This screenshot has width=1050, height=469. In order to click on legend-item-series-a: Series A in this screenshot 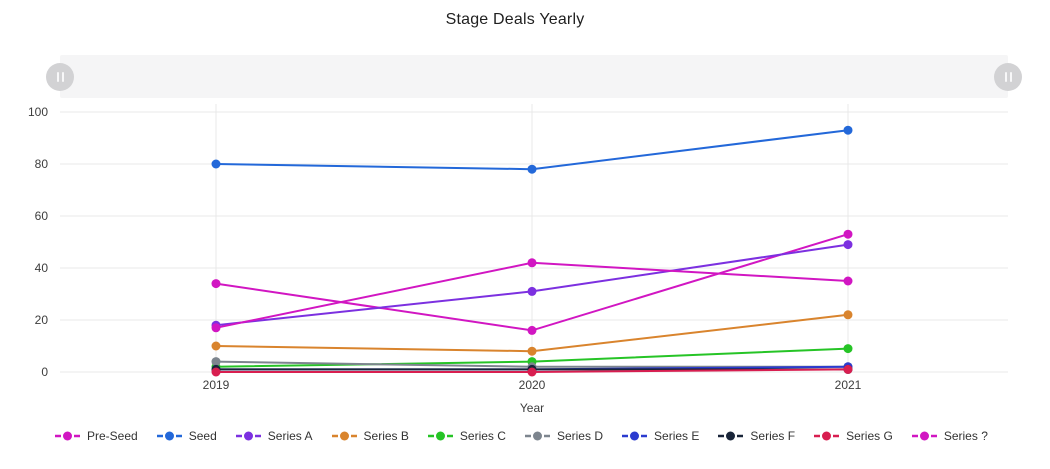, I will do `click(274, 436)`.